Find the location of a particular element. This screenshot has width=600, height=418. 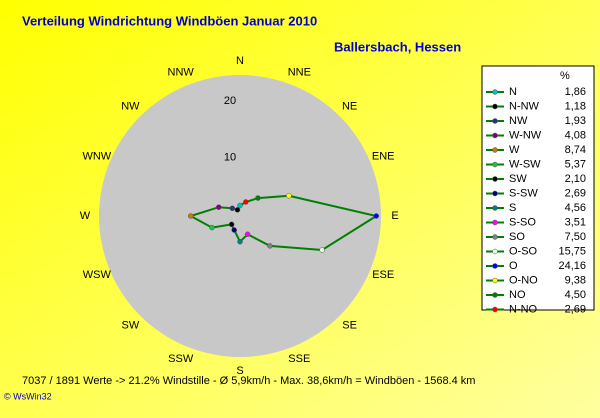

legend-value: 24,16 is located at coordinates (572, 266).